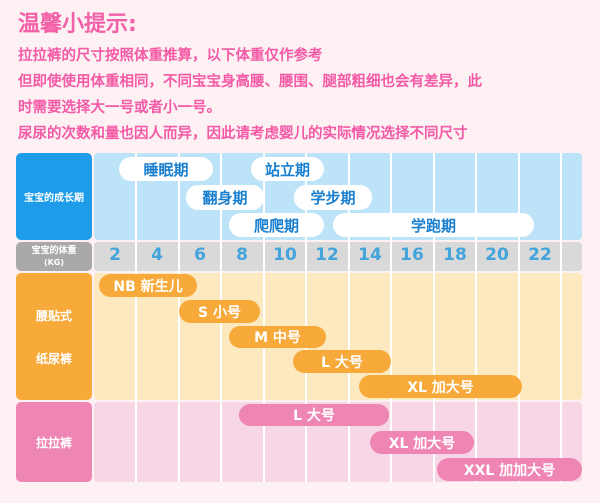 The width and height of the screenshot is (600, 503). What do you see at coordinates (166, 169) in the screenshot?
I see `stage-sleep: 睡眠期` at bounding box center [166, 169].